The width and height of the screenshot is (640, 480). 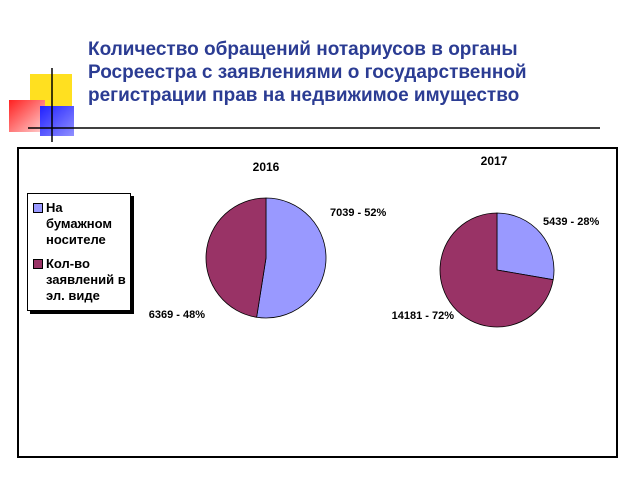 What do you see at coordinates (571, 222) in the screenshot?
I see `data-label: 5439 - 28%` at bounding box center [571, 222].